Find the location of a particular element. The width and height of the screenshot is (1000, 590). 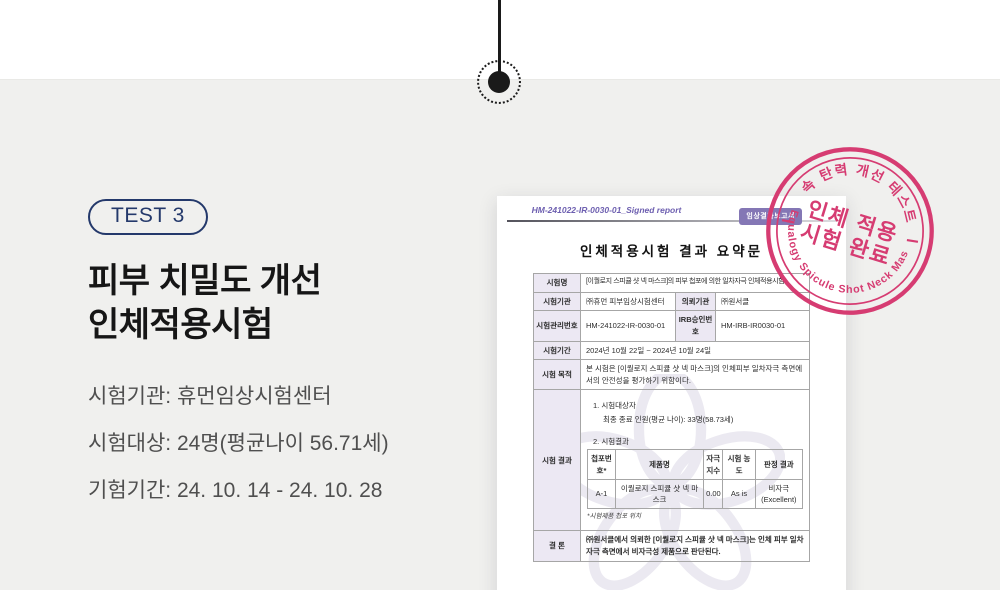

cell-index: 0.00 is located at coordinates (713, 494).